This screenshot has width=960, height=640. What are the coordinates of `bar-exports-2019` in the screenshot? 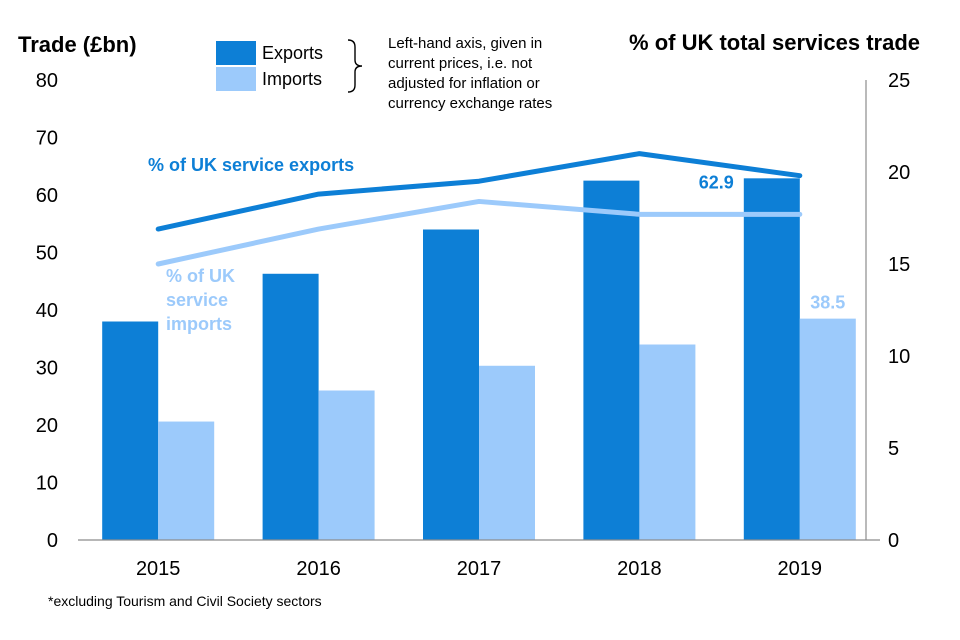 It's located at (771, 359).